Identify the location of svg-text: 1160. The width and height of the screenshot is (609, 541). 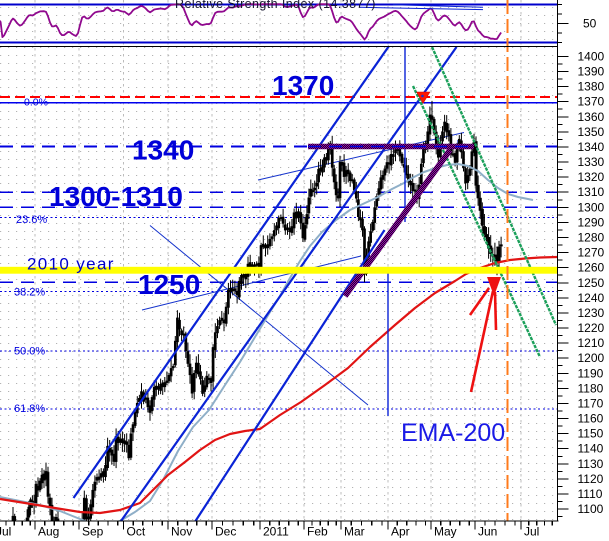
(591, 419).